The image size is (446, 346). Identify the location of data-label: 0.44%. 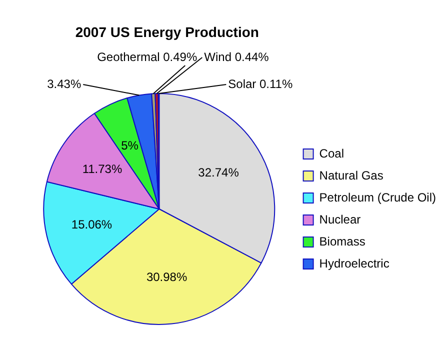
(252, 57).